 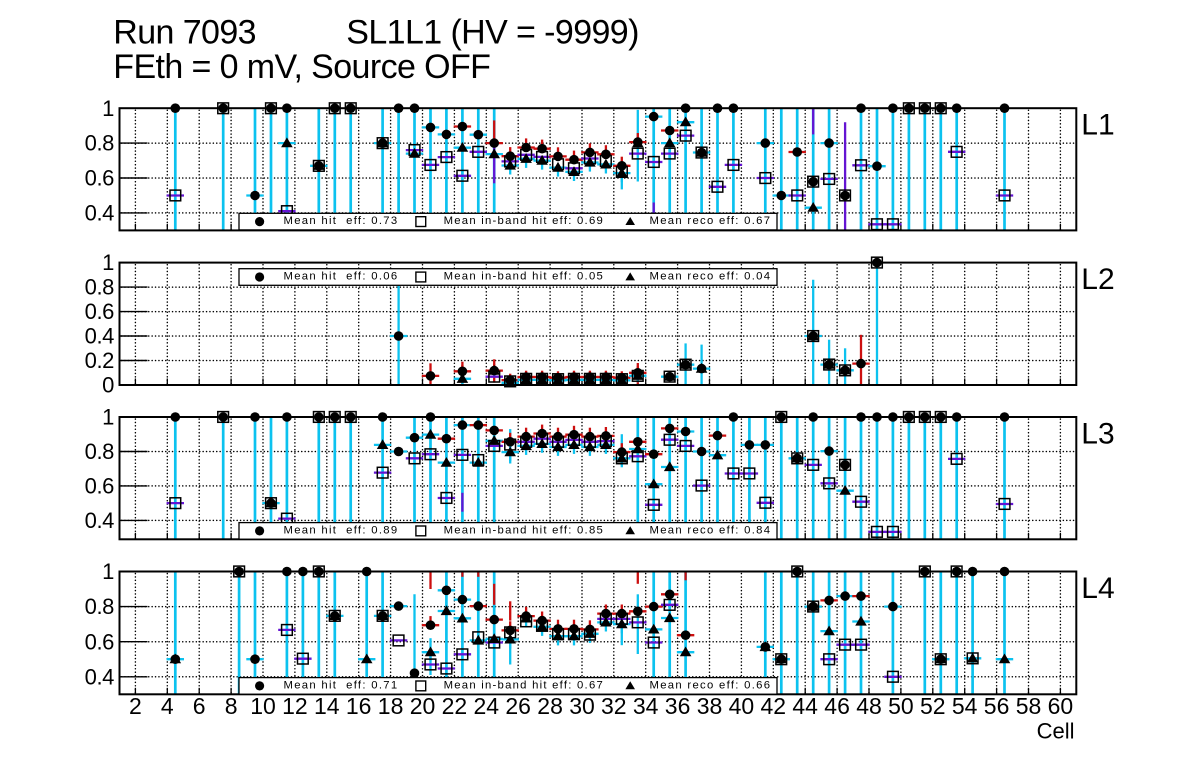 What do you see at coordinates (582, 706) in the screenshot?
I see `svg-text: 30` at bounding box center [582, 706].